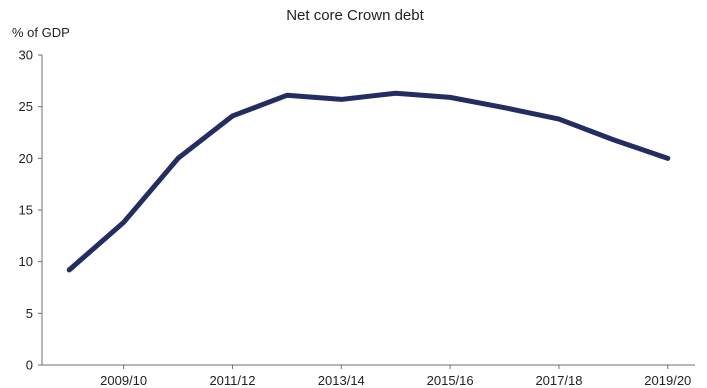 Image resolution: width=707 pixels, height=388 pixels. What do you see at coordinates (558, 380) in the screenshot?
I see `x-tick-label: 2017/18` at bounding box center [558, 380].